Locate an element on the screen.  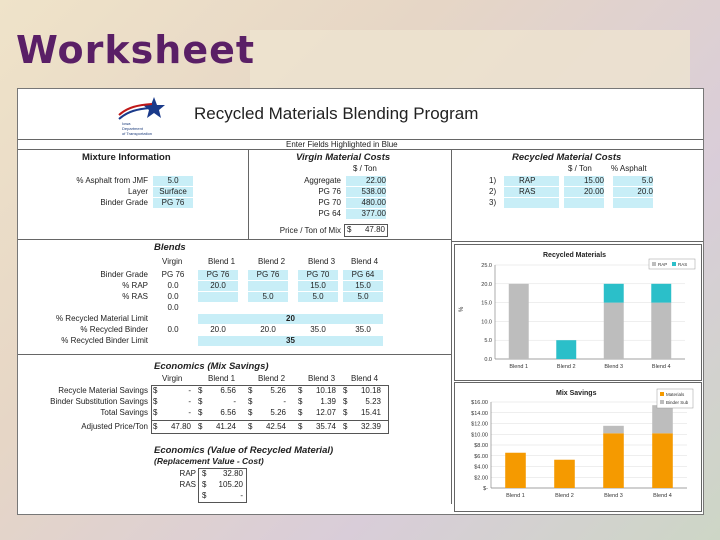
recycled-costs-title: Recycled Material Costs is located at coordinates (567, 157).